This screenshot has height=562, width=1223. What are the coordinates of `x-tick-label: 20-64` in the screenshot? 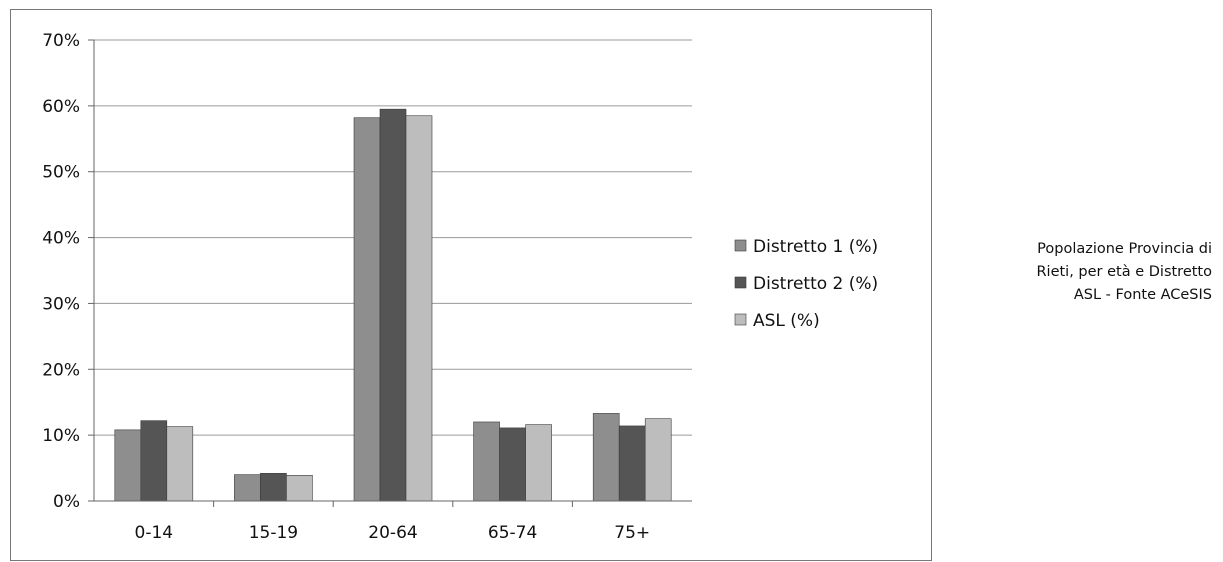 It's located at (392, 533).